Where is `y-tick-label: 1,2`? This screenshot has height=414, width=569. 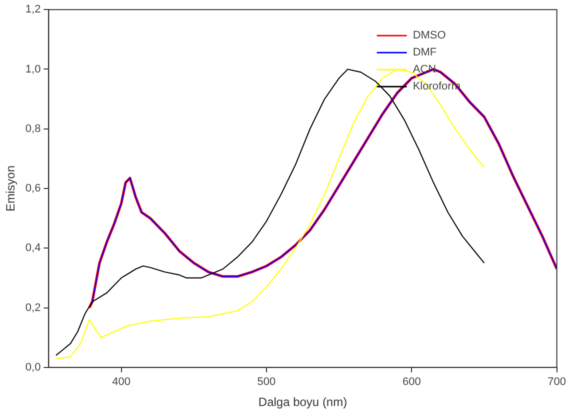 y-tick-label: 1,2 is located at coordinates (33, 10).